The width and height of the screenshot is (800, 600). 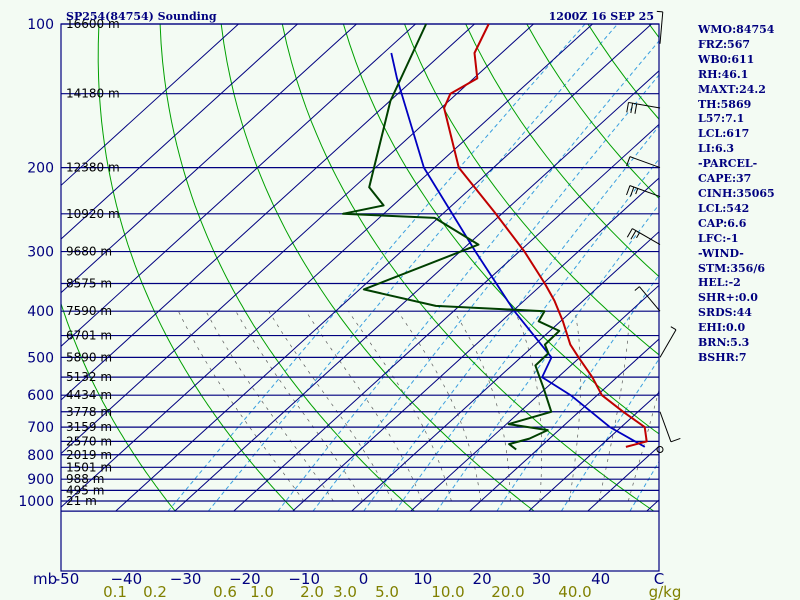 I want to click on panel-line: LCL:542, so click(x=724, y=208).